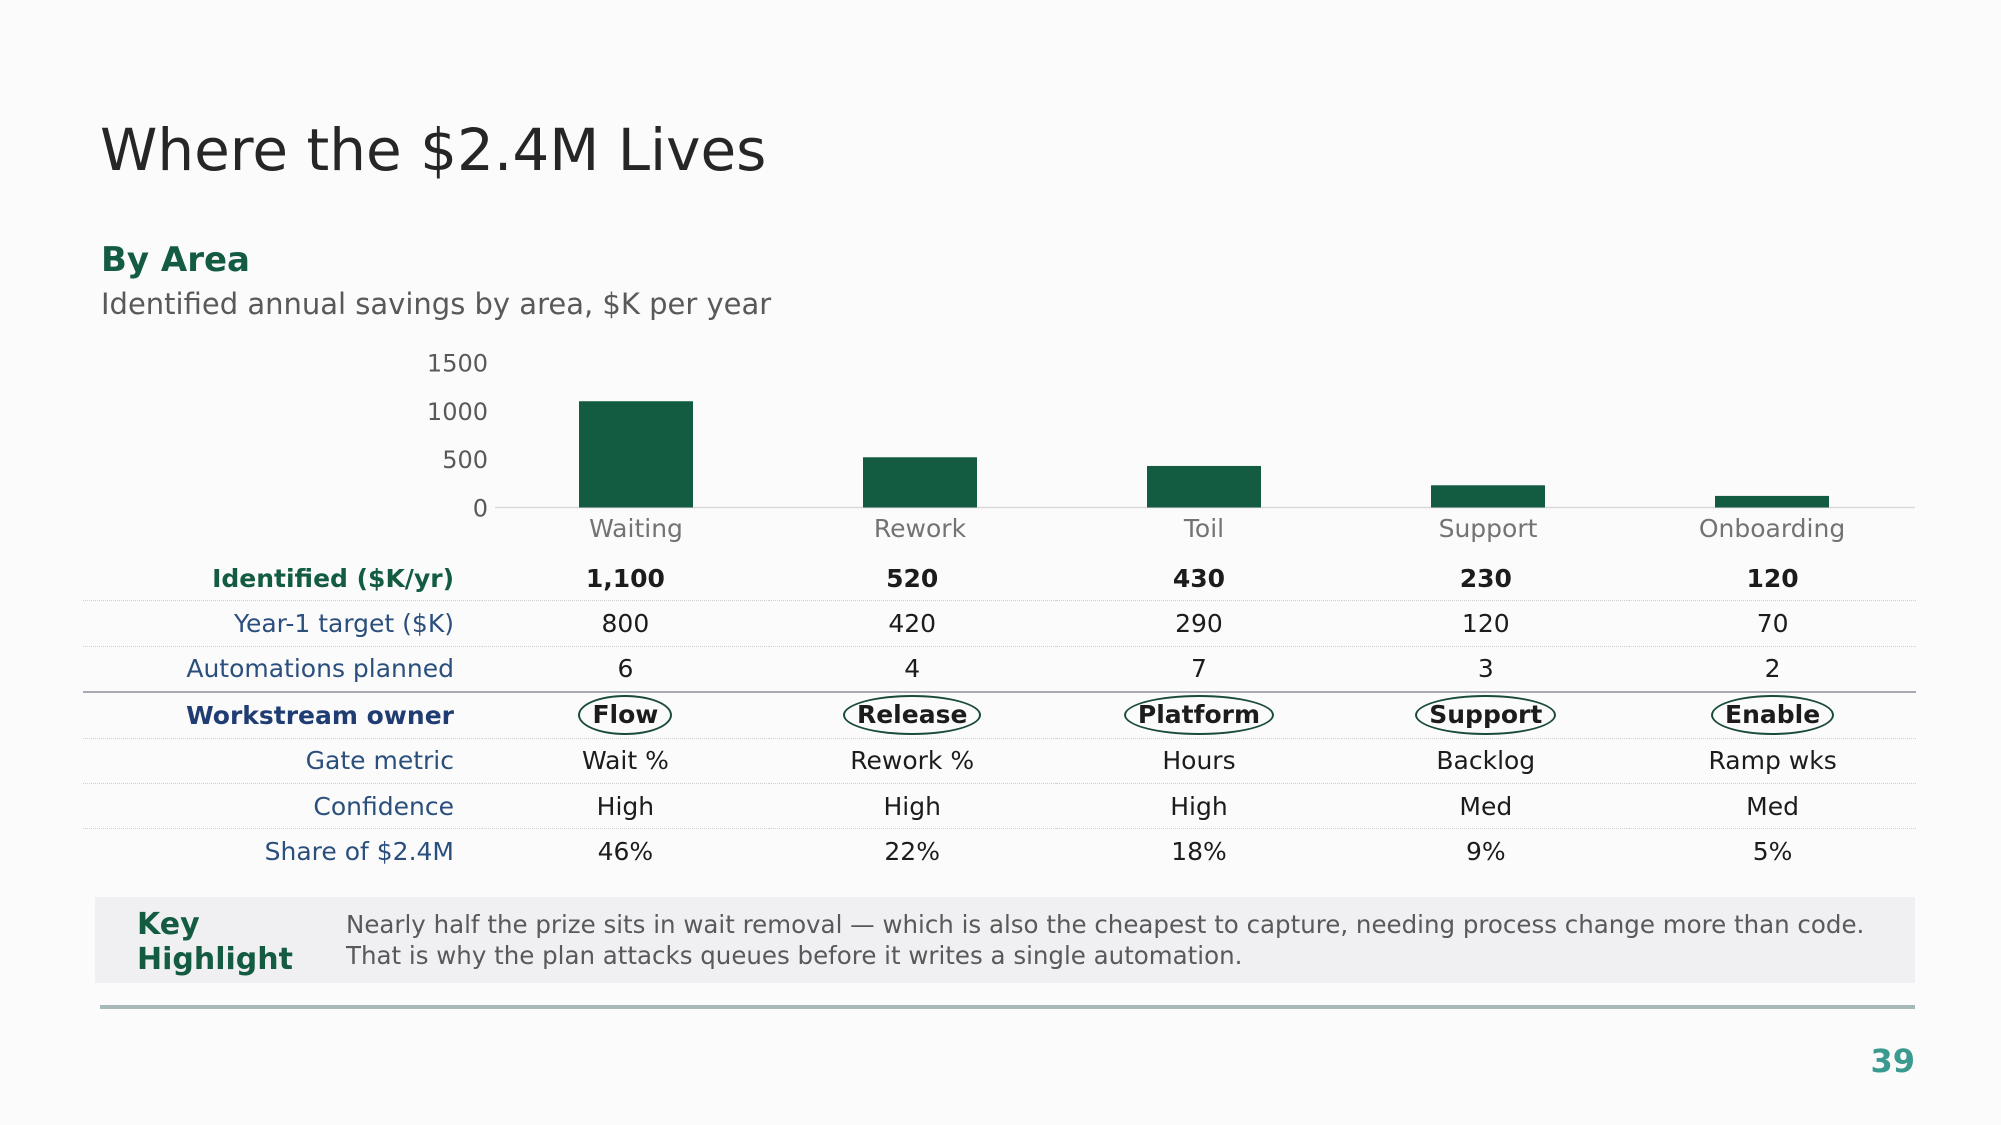 Image resolution: width=2001 pixels, height=1125 pixels. I want to click on table-cell: 2, so click(1772, 670).